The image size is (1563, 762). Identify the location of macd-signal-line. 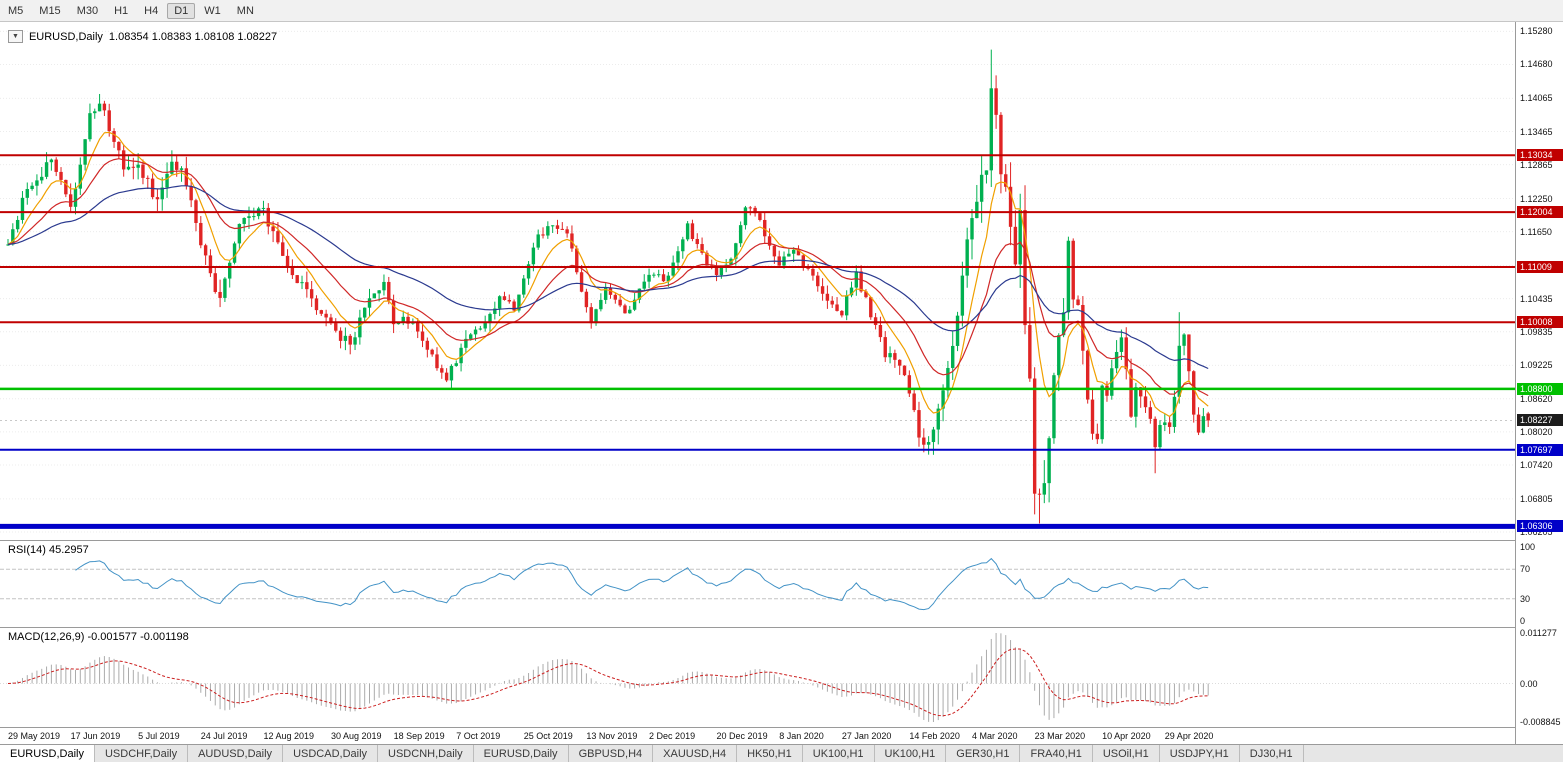
(608, 682).